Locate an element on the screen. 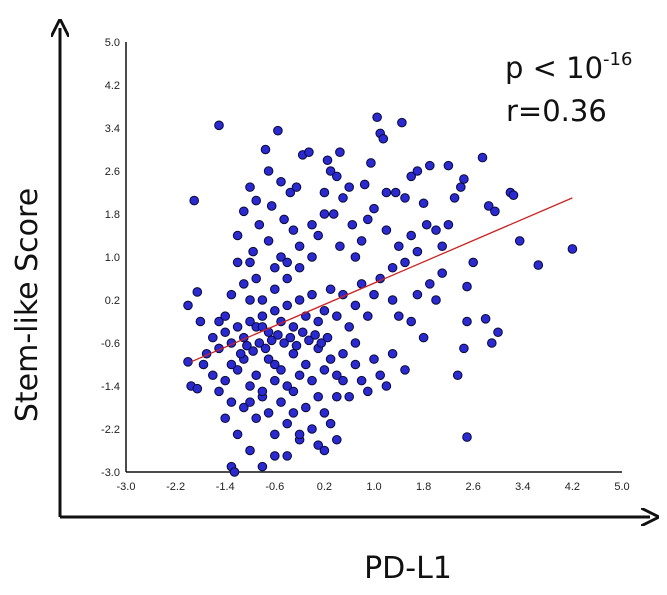 Image resolution: width=667 pixels, height=595 pixels. y-tick-labels: 5.0 4.2 3.4 2.6 1.8 1.0 0.2 -0.6 -1.4 -2.2 -3.0 is located at coordinates (110, 258).